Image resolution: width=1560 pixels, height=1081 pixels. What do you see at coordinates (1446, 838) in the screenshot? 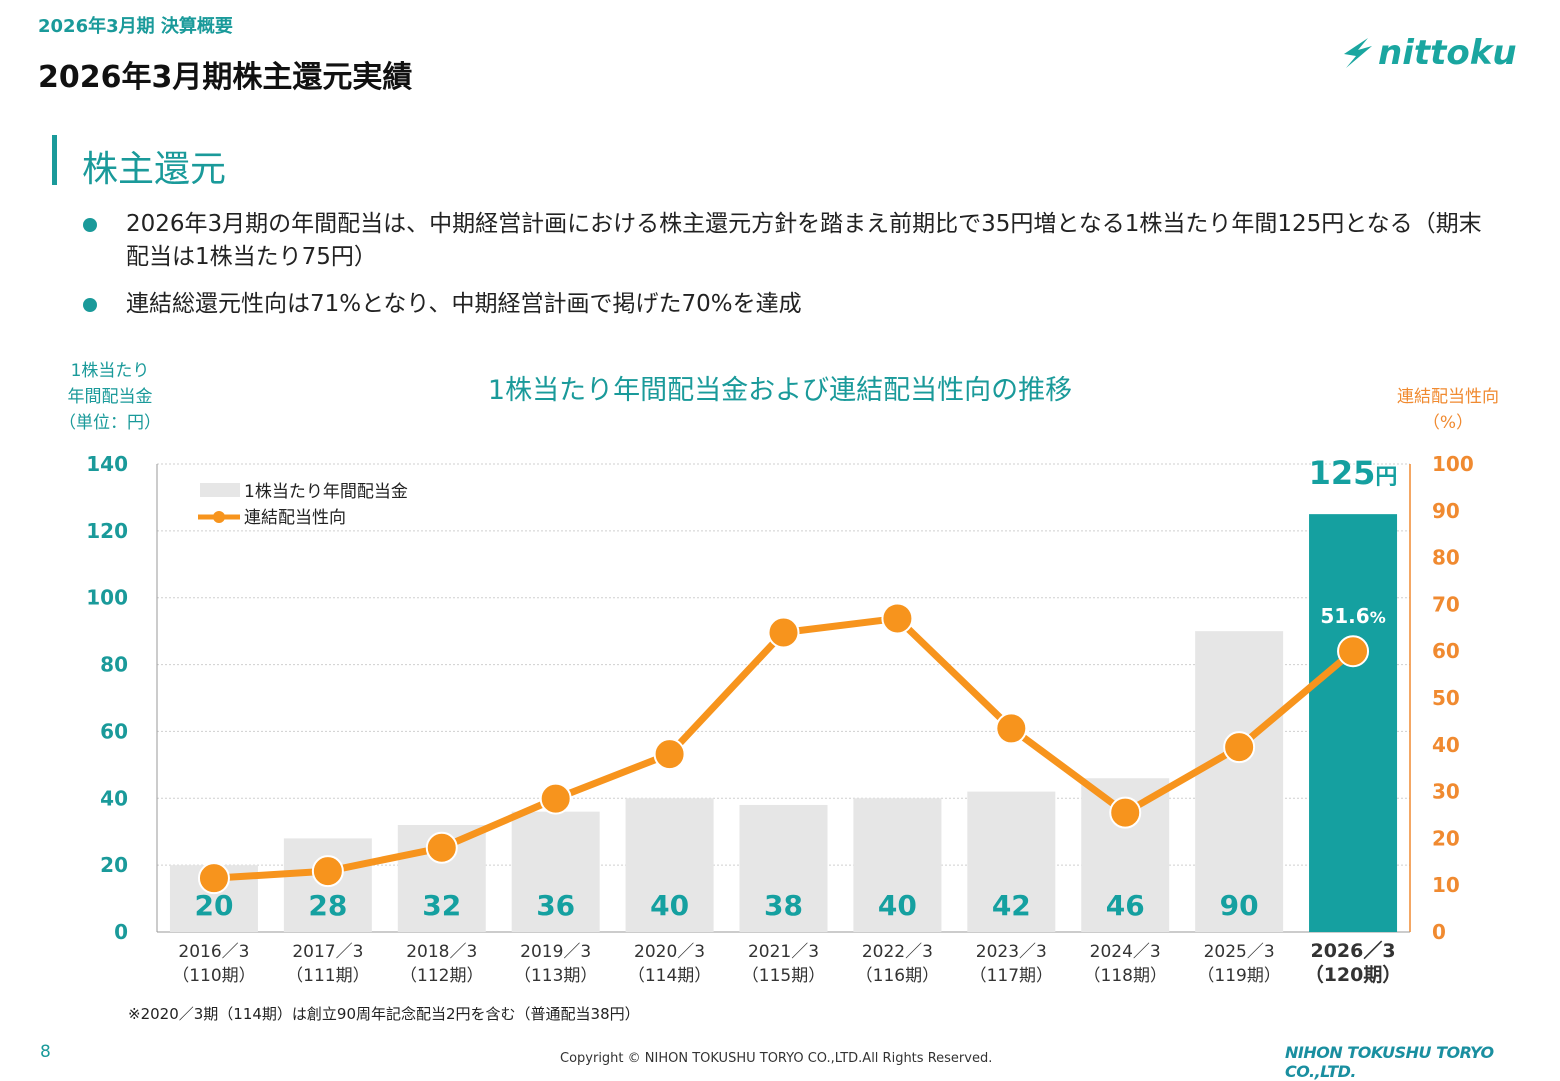
I see `right-tick-label: 20` at bounding box center [1446, 838].